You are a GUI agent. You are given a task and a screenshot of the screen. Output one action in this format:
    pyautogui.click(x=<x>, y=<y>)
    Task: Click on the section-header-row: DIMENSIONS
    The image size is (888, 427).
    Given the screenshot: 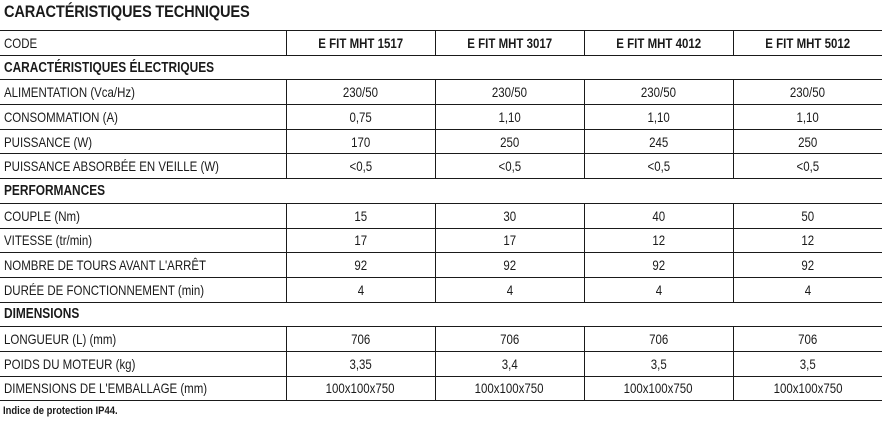 What is the action you would take?
    pyautogui.click(x=441, y=315)
    